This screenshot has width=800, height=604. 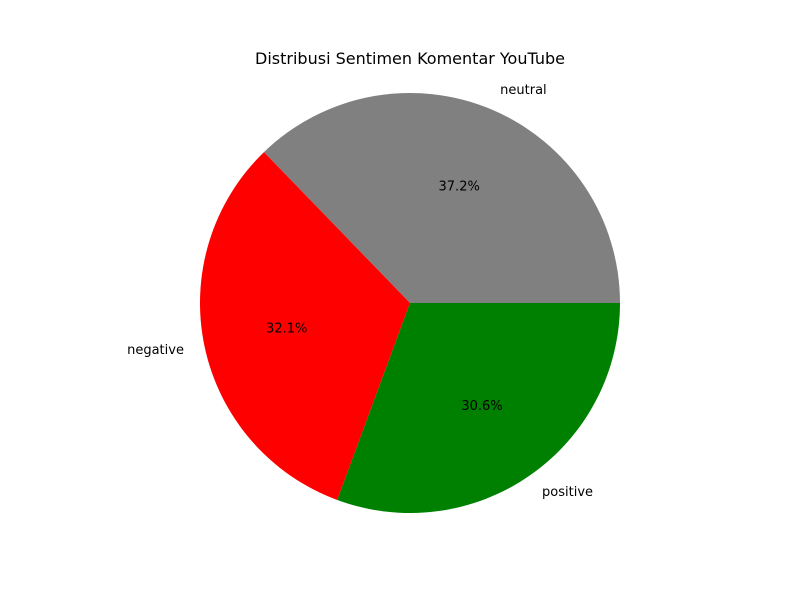 I want to click on pie-slice-positive, so click(x=478, y=408).